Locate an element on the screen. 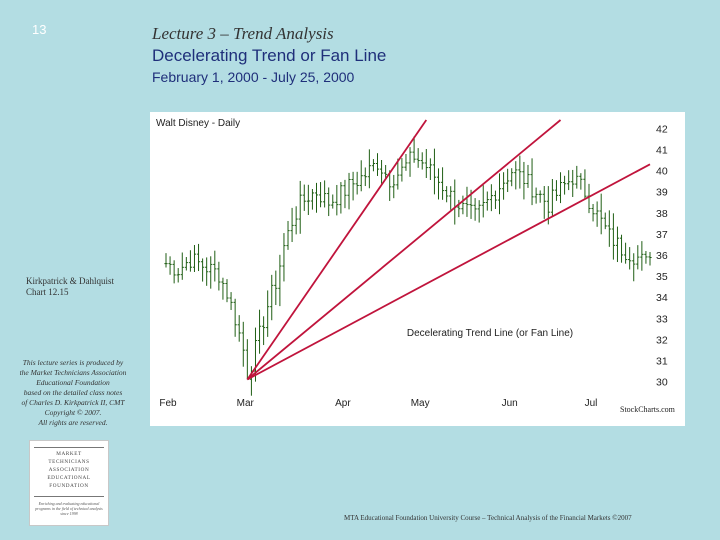 This screenshot has height=540, width=720. logo-line: MARKET is located at coordinates (69, 454).